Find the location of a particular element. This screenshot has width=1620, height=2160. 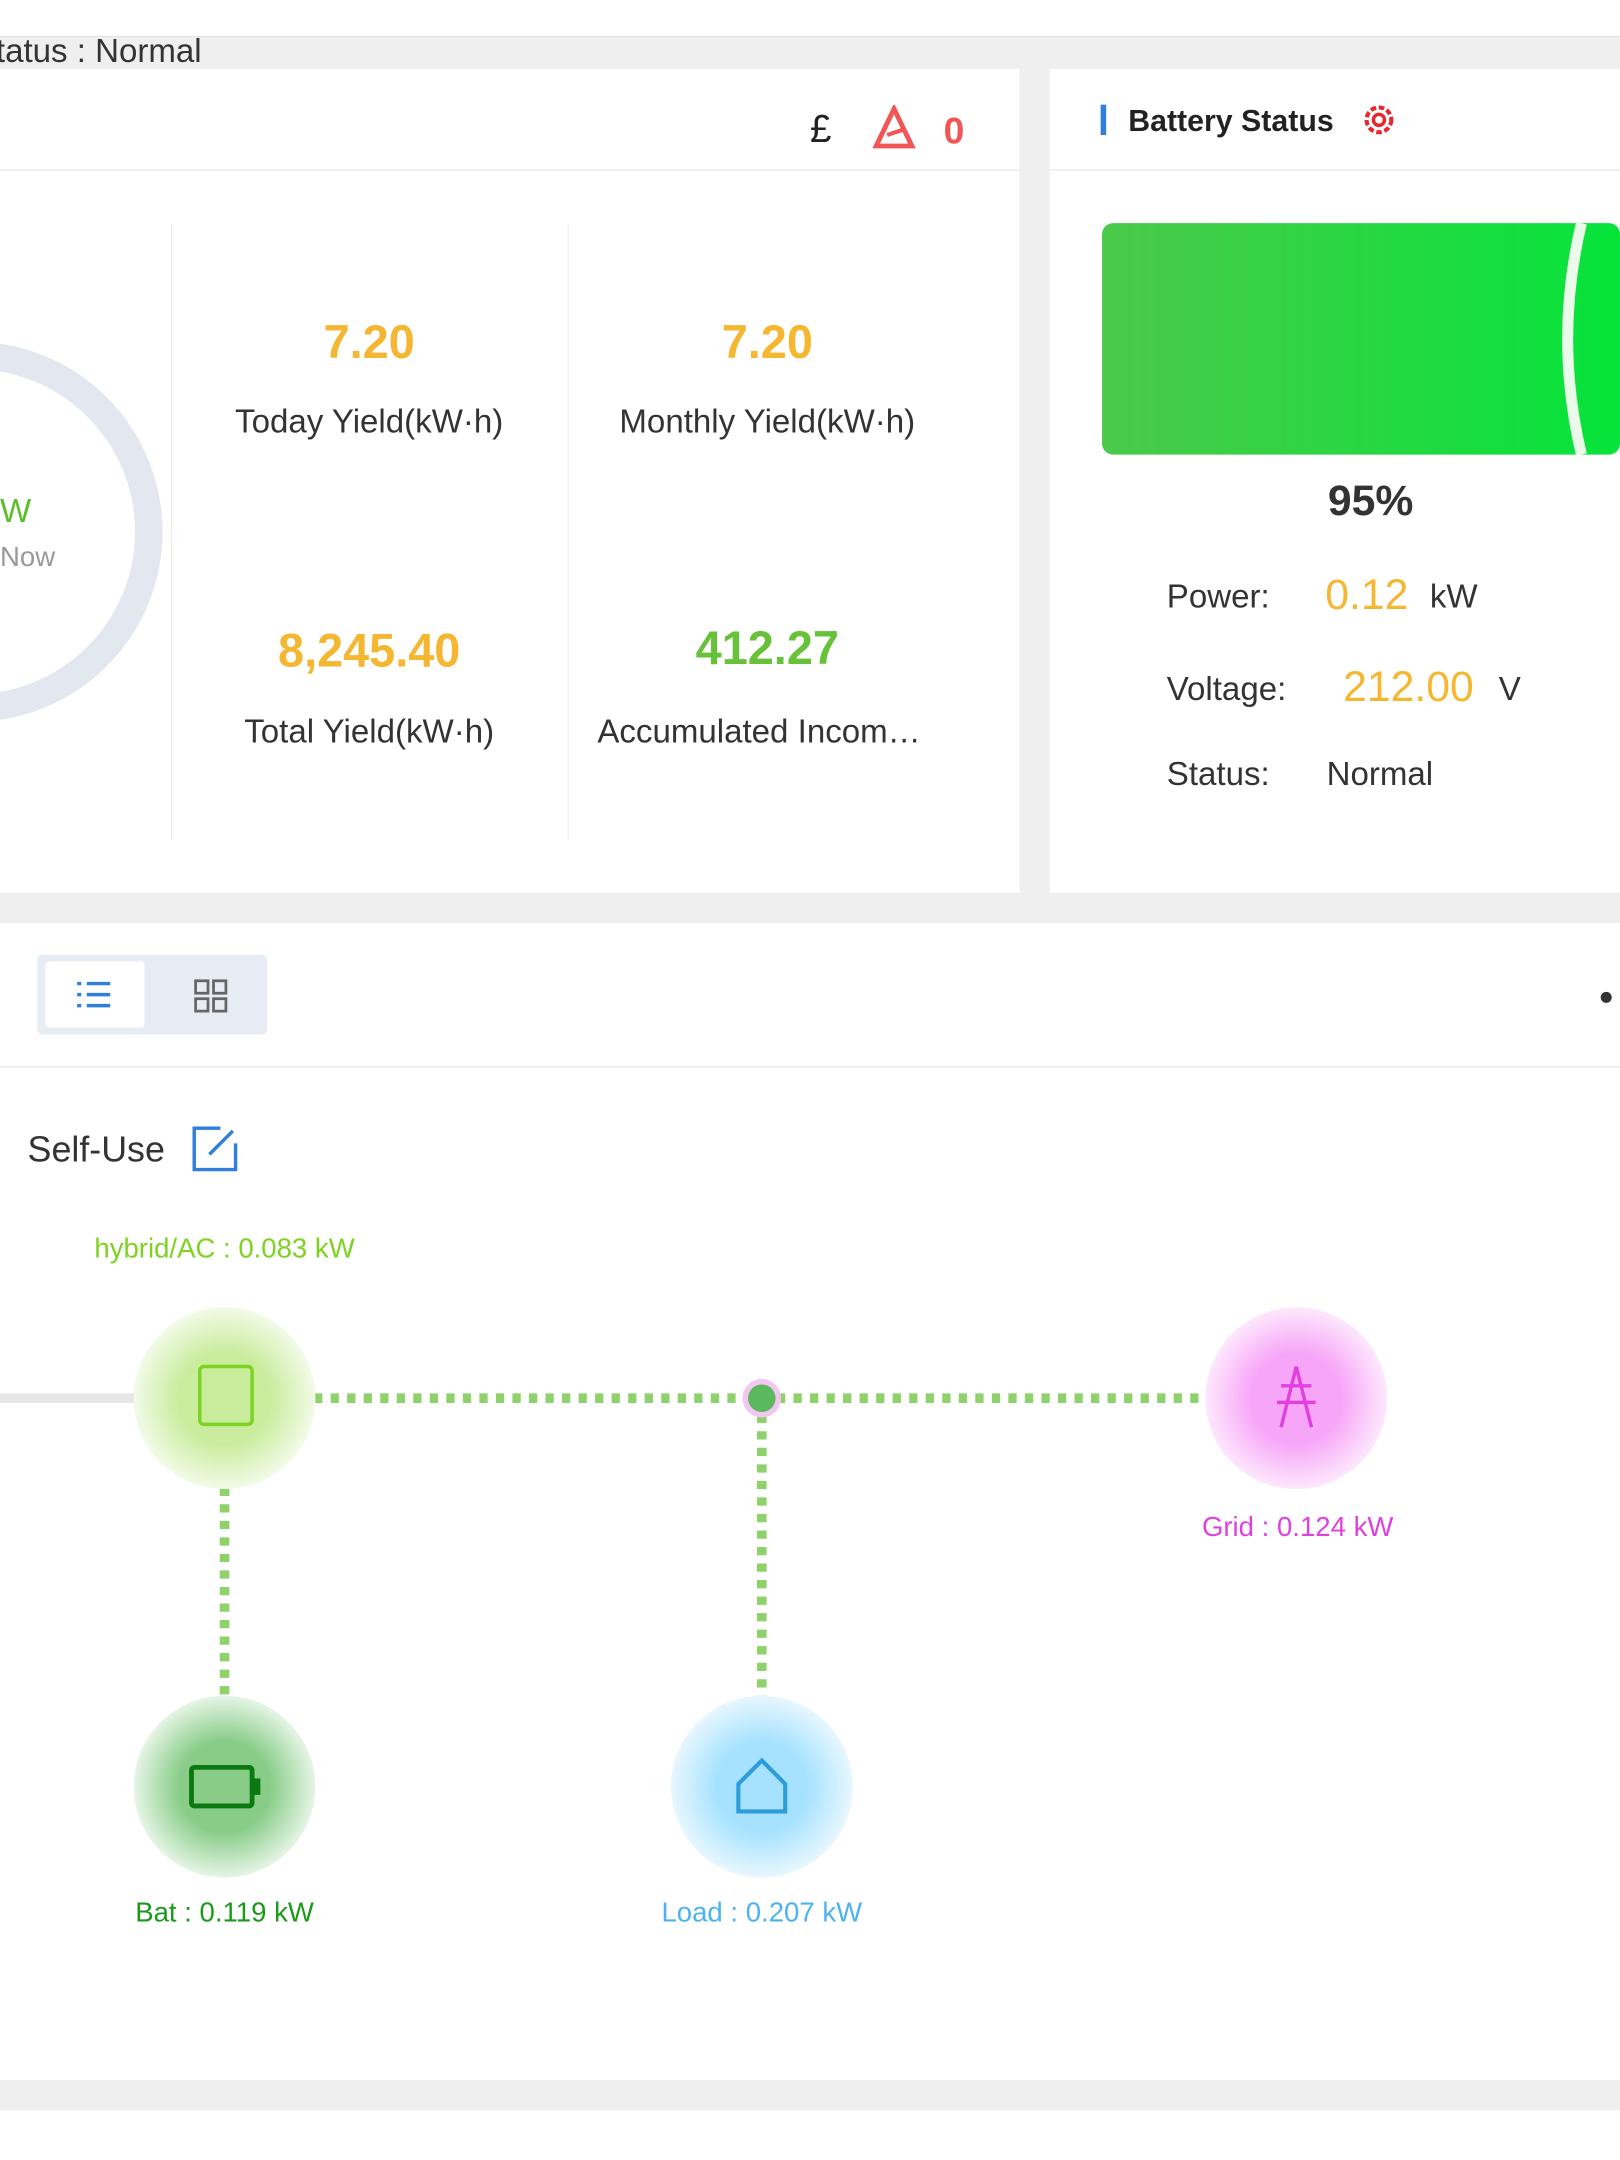

stat-label: Total Yield(kW·h) is located at coordinates (369, 732).